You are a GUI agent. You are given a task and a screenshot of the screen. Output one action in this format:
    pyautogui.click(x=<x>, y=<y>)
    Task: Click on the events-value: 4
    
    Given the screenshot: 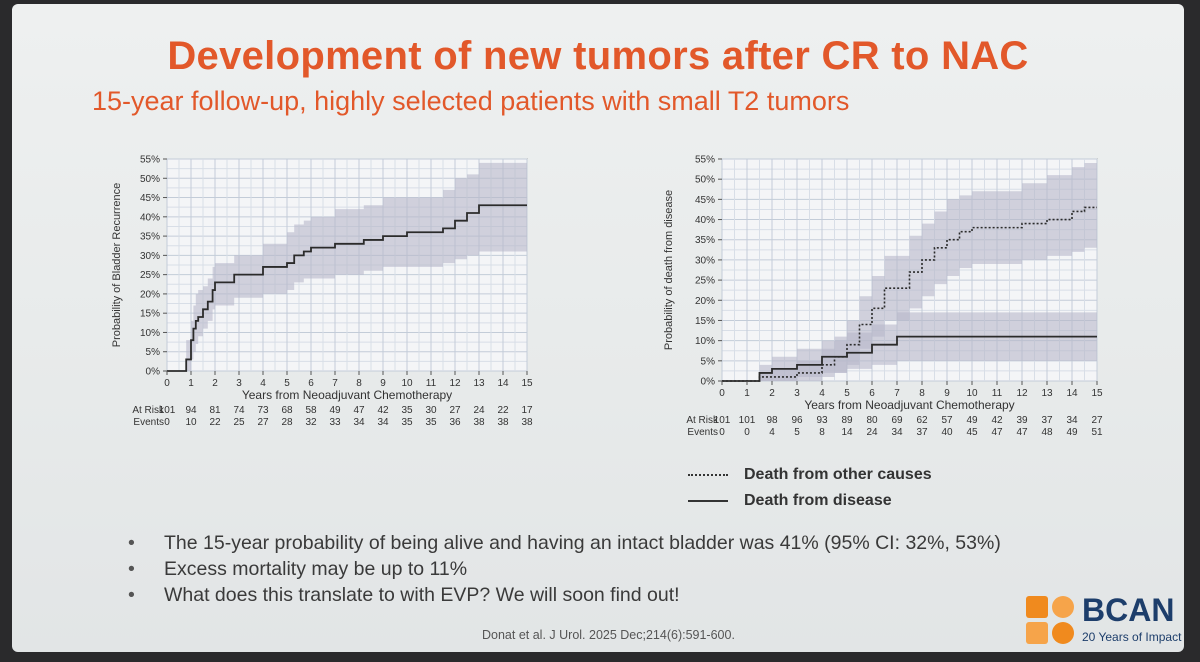 What is the action you would take?
    pyautogui.click(x=772, y=432)
    